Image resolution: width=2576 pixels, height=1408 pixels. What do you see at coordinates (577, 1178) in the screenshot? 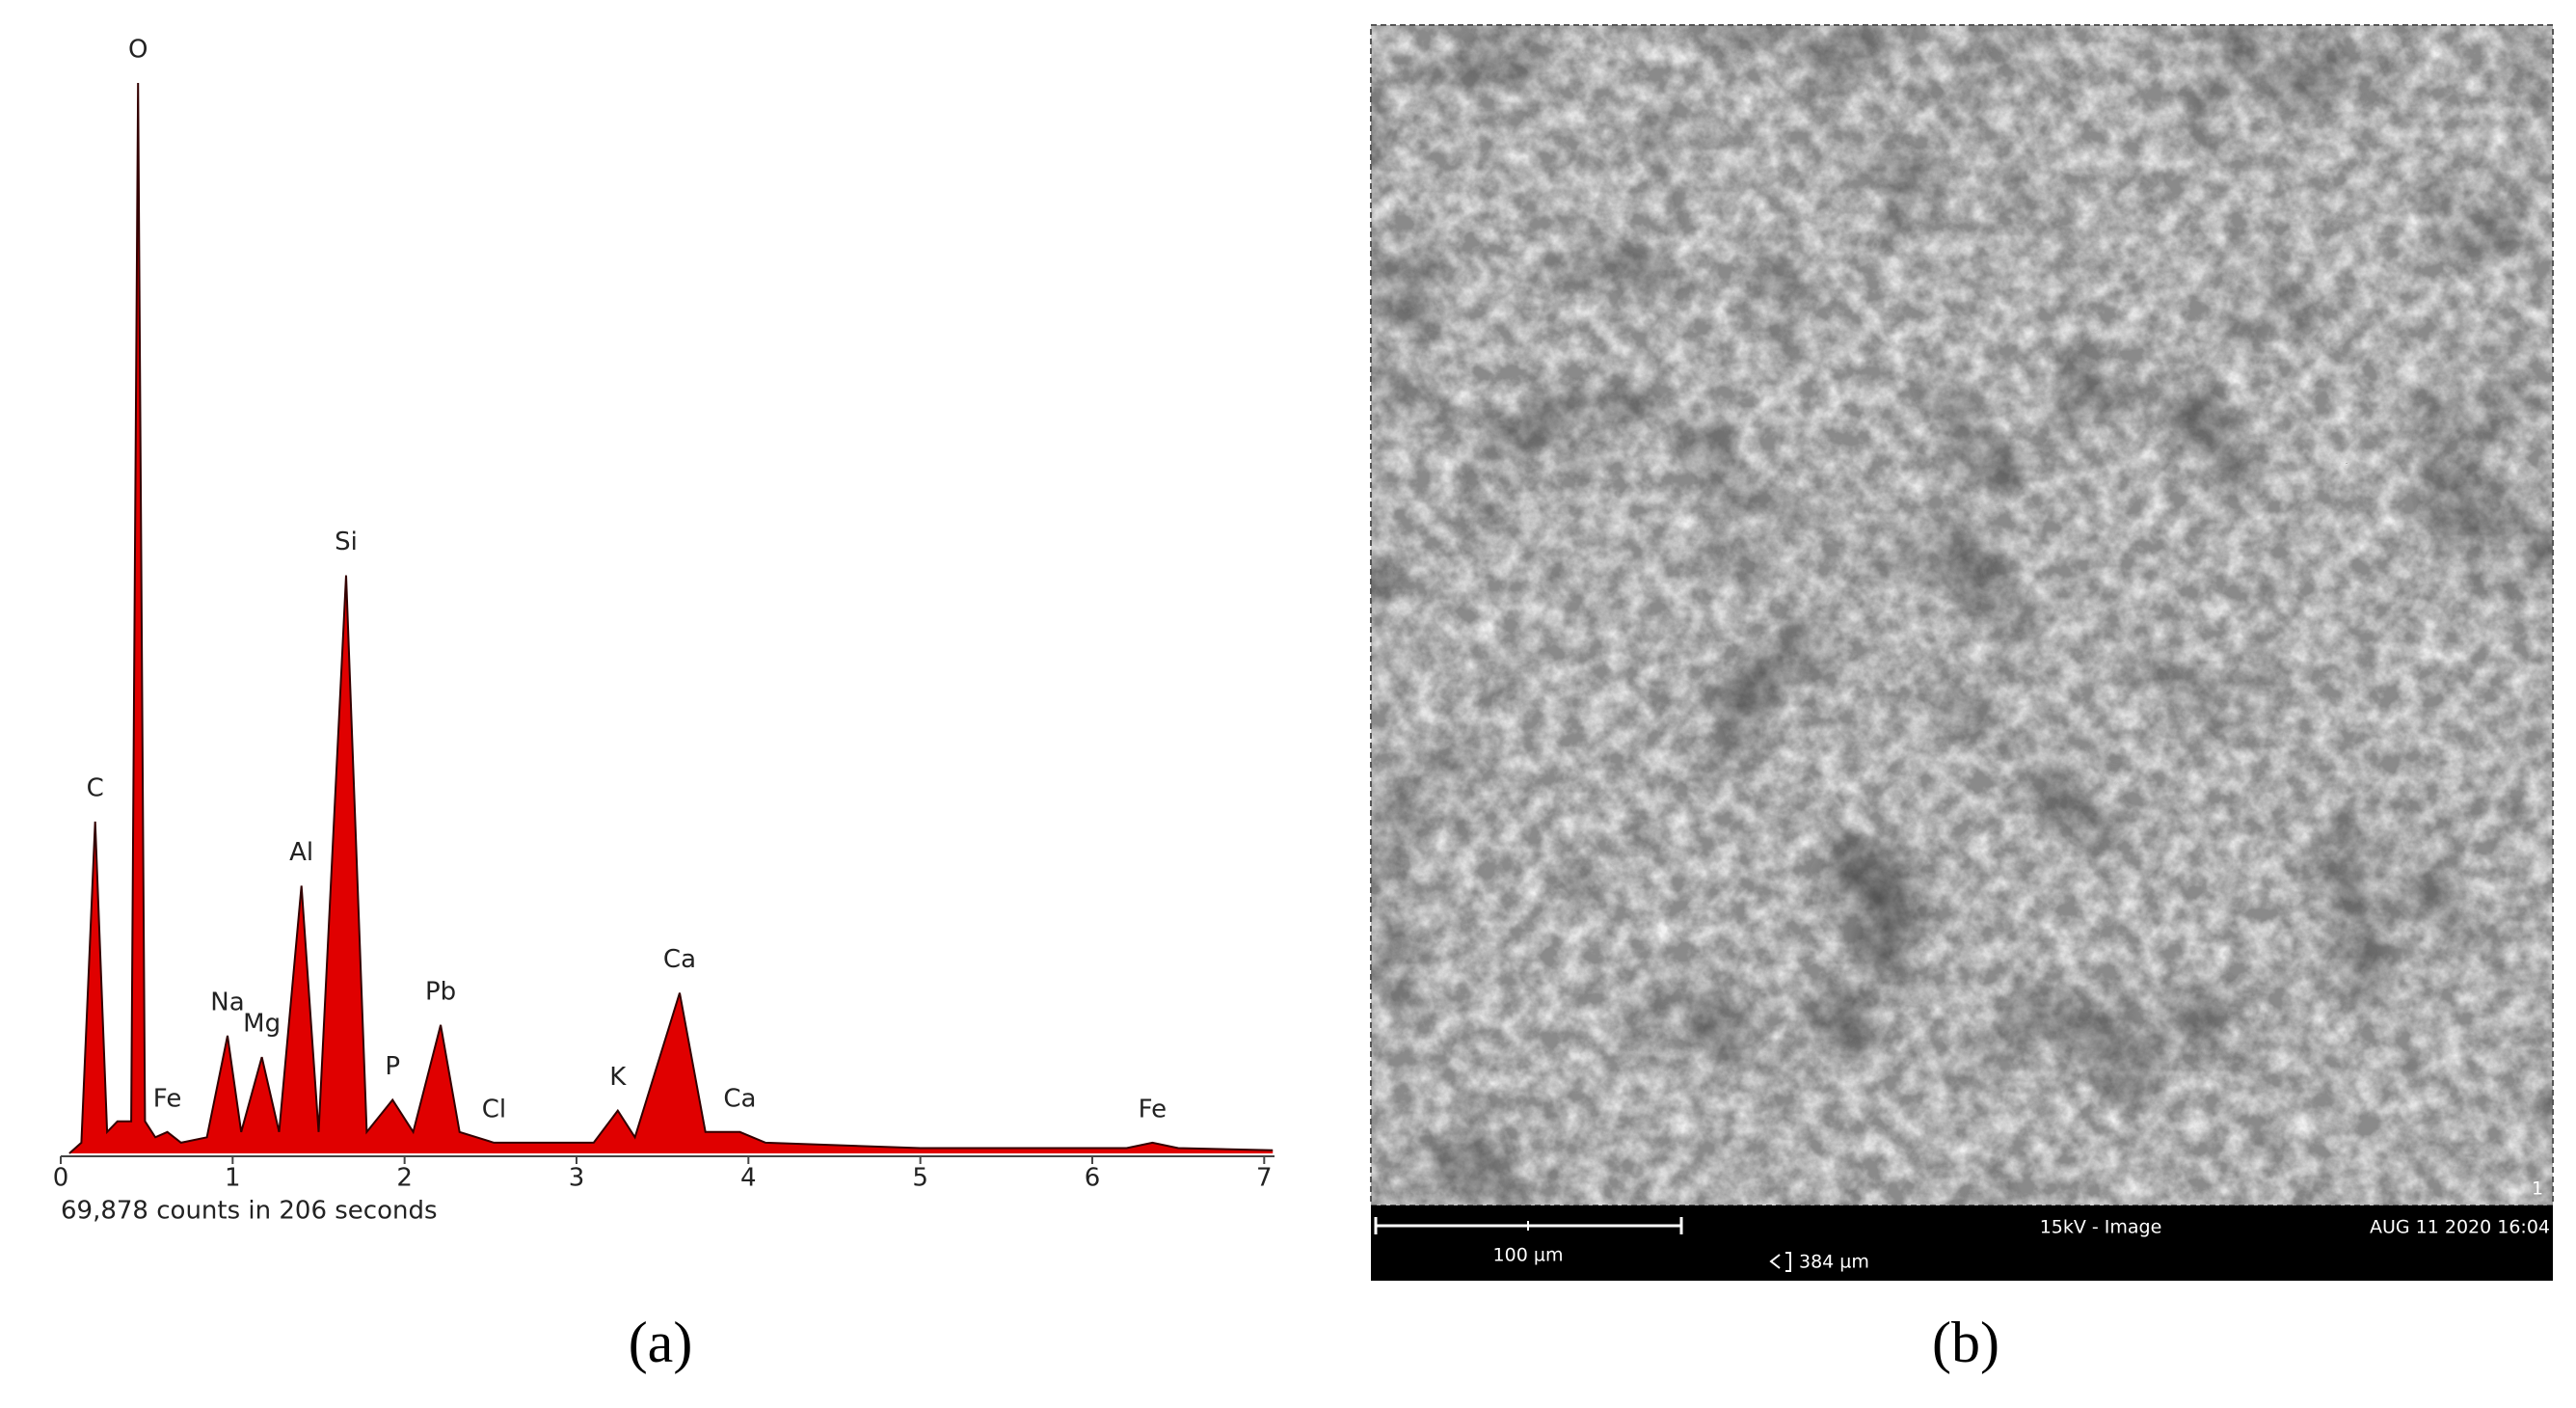
I see `x-tick-label: 3` at bounding box center [577, 1178].